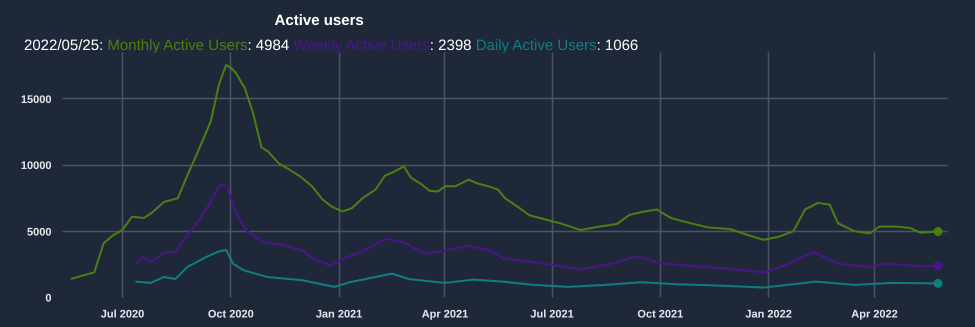 The width and height of the screenshot is (975, 327). I want to click on x-tick-label: Apr 2021, so click(445, 314).